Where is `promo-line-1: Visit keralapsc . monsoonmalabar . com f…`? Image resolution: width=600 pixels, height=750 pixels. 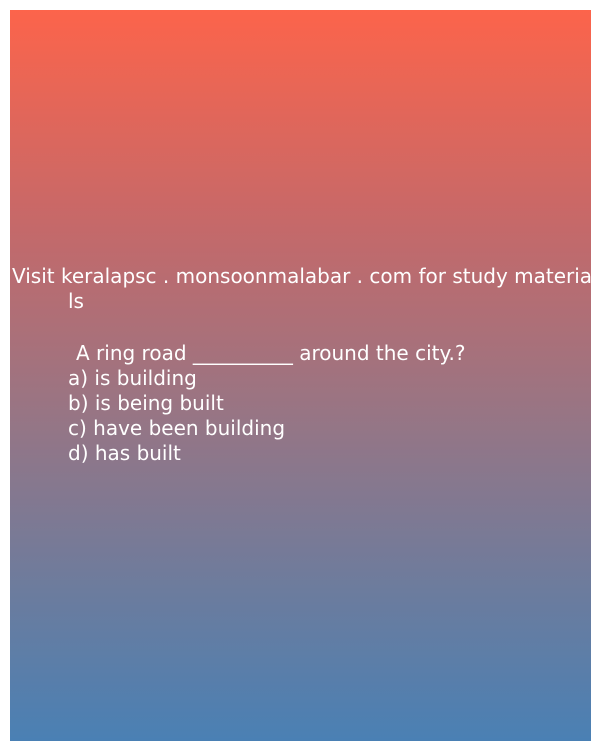
promo-line-1: Visit keralapsc . monsoonmalabar . com f… is located at coordinates (301, 276).